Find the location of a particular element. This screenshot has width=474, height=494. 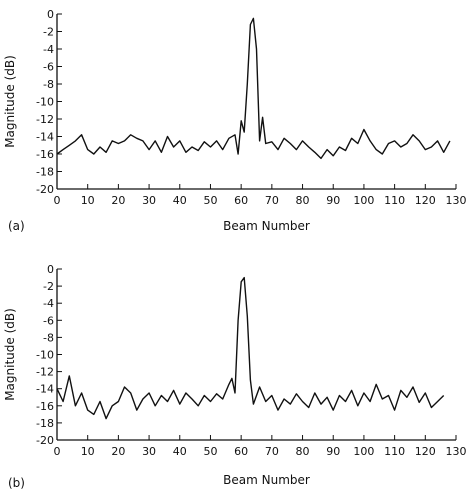

panel-label: (b) is located at coordinates (16, 483).